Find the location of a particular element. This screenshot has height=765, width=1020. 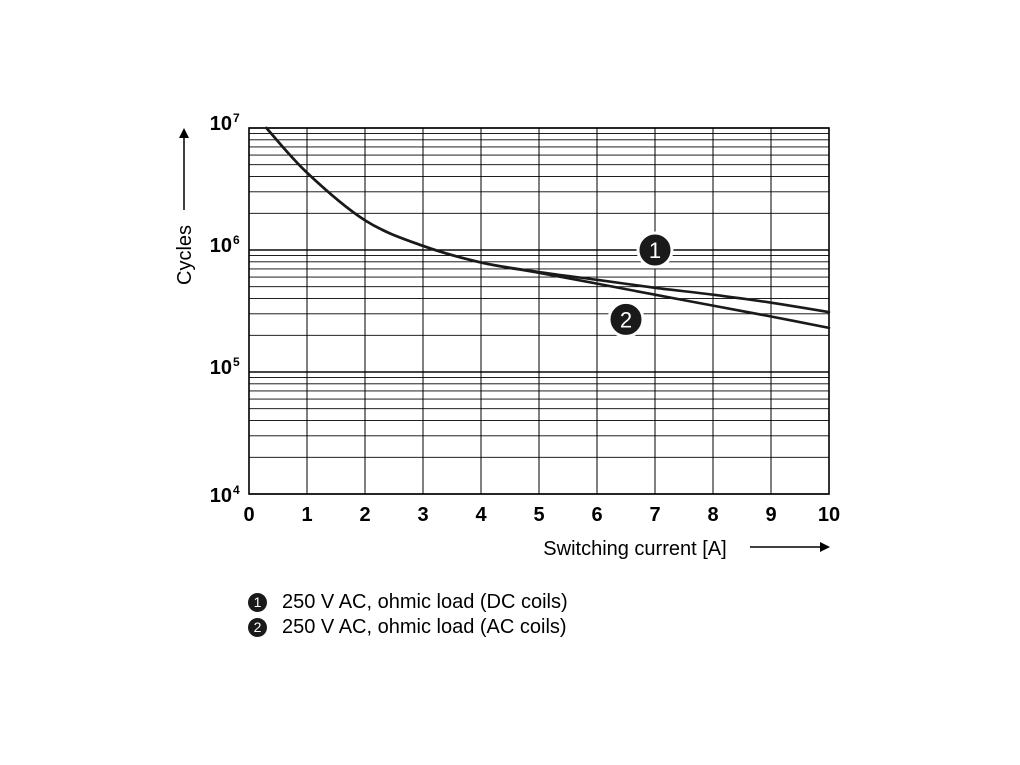

legend-item: 1 250 V AC, ohmic load (DC coils) is located at coordinates (408, 602).